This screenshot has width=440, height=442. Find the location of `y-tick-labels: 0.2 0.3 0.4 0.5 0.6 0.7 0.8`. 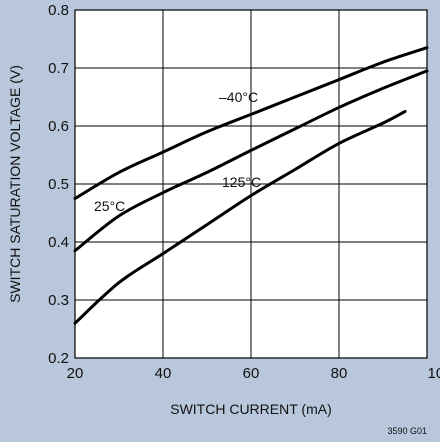

y-tick-labels: 0.2 0.3 0.4 0.5 0.6 0.7 0.8 is located at coordinates (58, 184).